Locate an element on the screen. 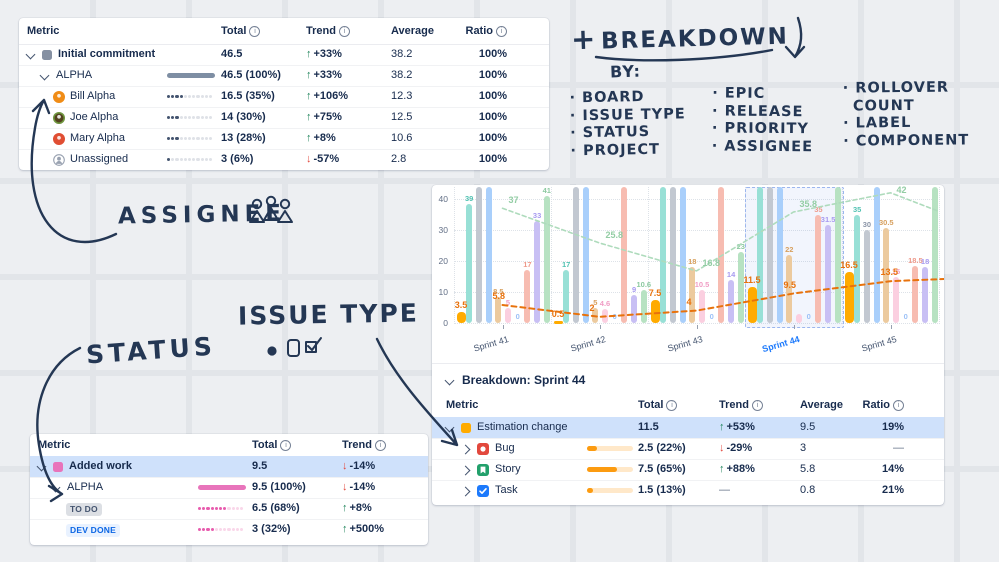 The height and width of the screenshot is (562, 999). trend-value: ↑ +33% is located at coordinates (324, 54).